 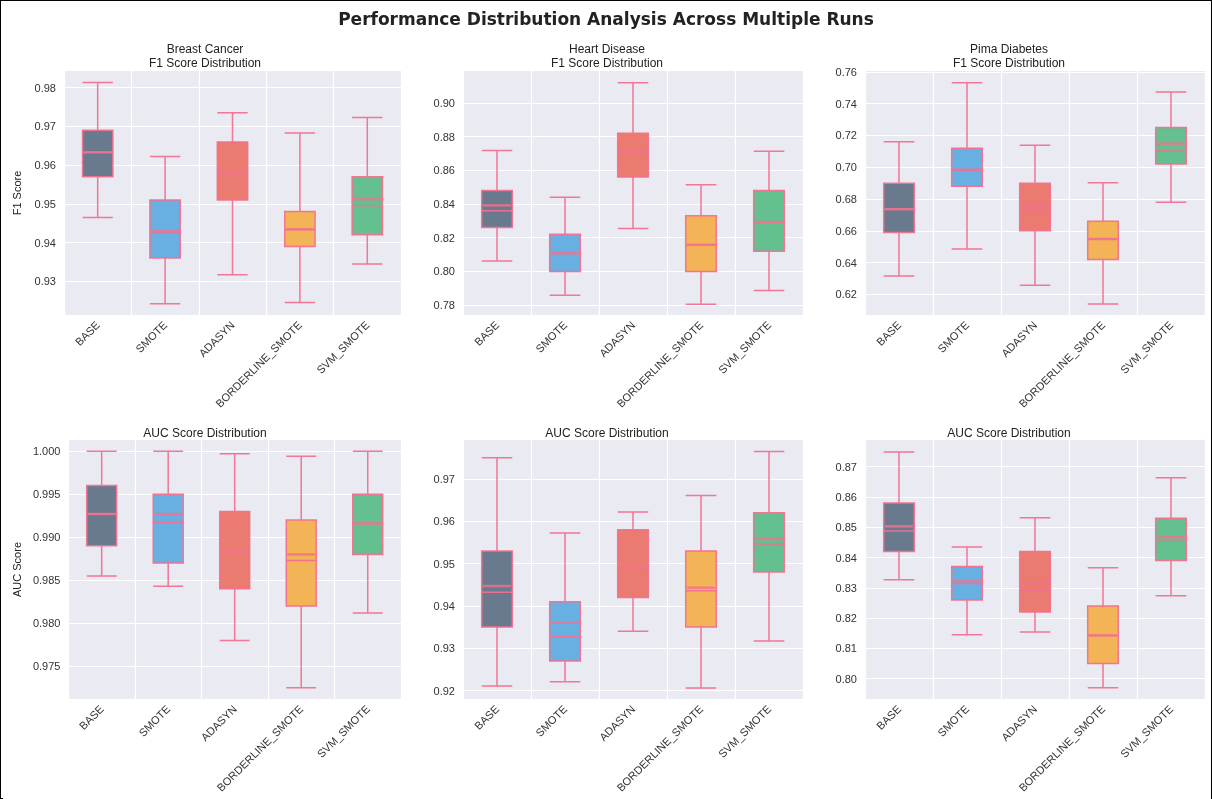 What do you see at coordinates (46, 537) in the screenshot?
I see `y-tick-label: 0.990` at bounding box center [46, 537].